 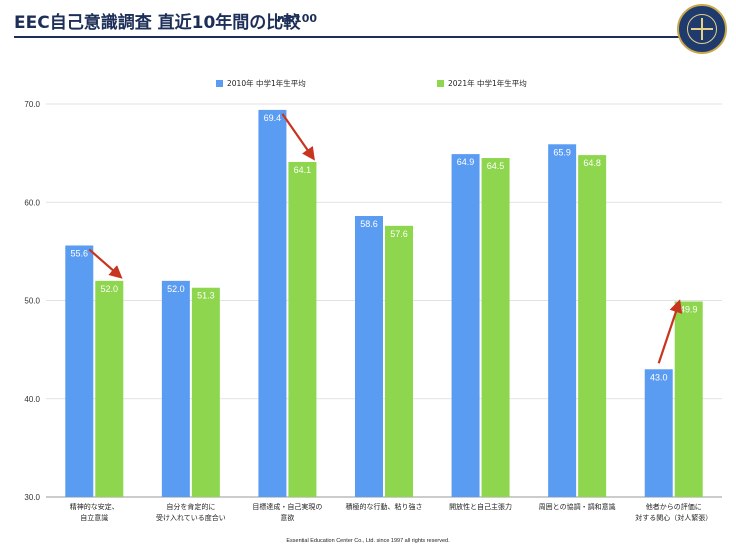 I want to click on data-label: 43.0, so click(x=659, y=377).